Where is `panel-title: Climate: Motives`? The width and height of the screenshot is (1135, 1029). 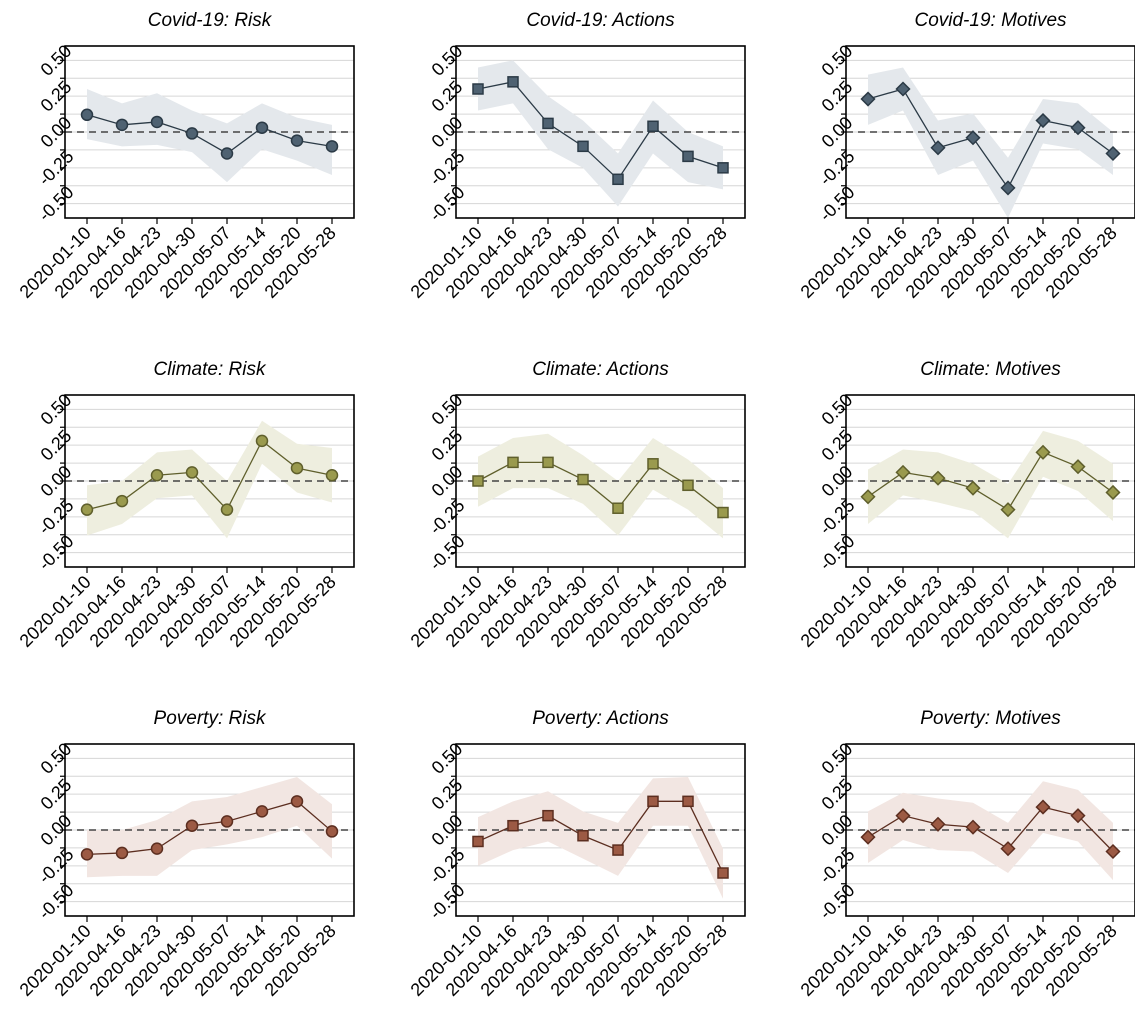
panel-title: Climate: Motives is located at coordinates (990, 369).